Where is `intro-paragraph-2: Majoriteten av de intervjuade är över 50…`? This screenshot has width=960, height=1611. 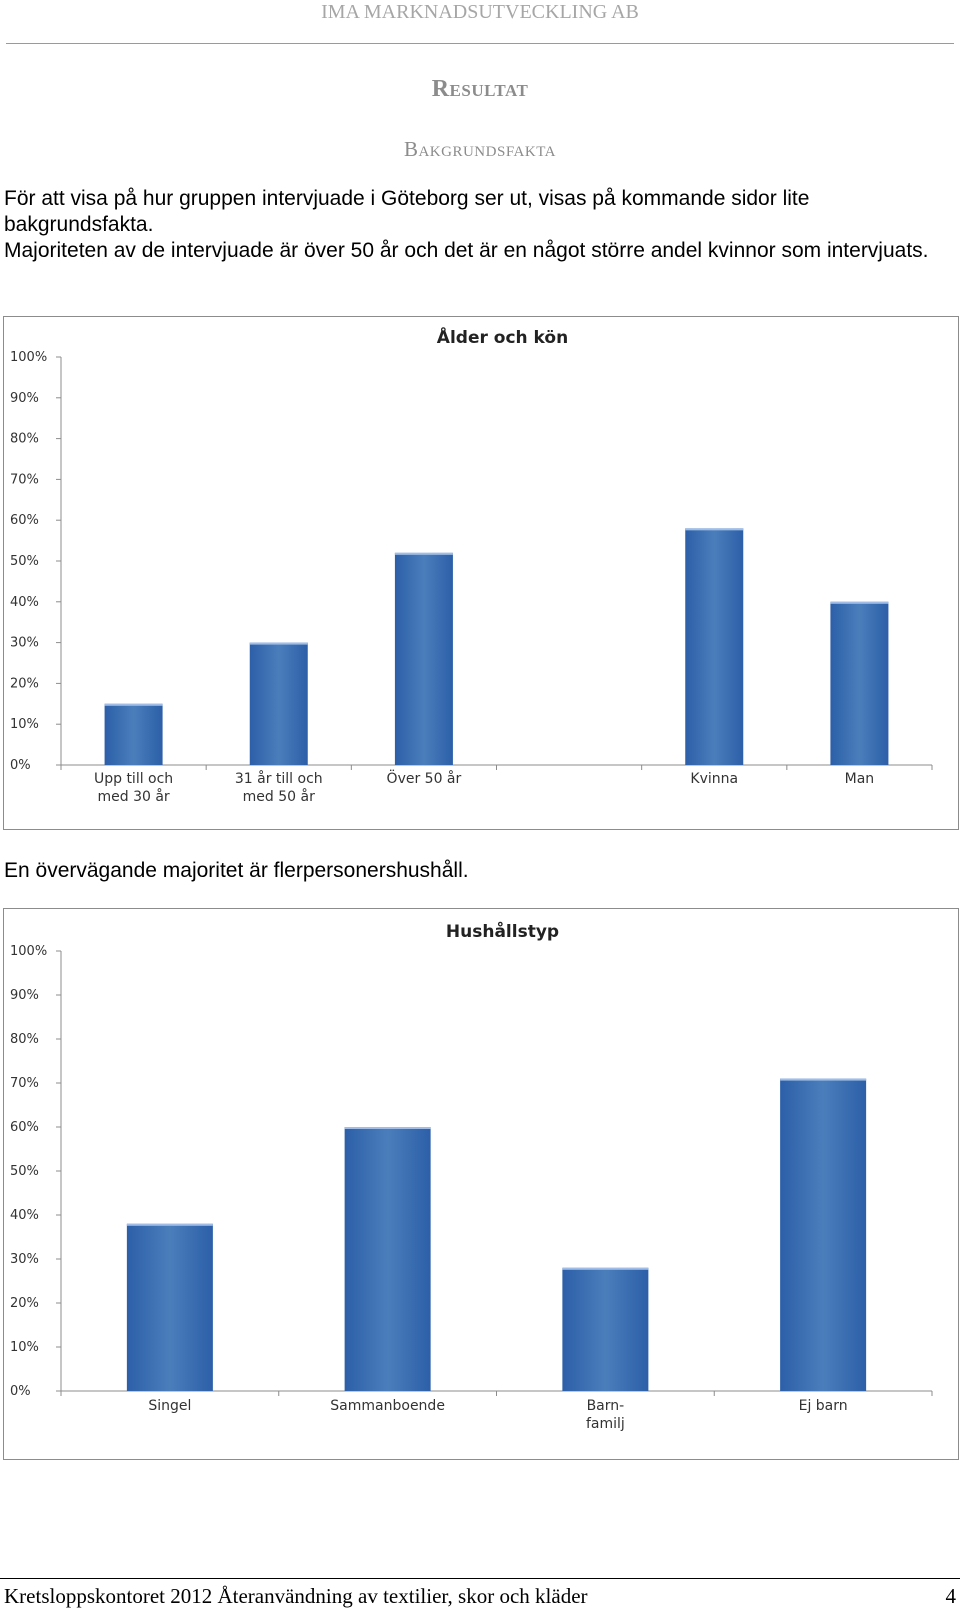
intro-paragraph-2: Majoriteten av de intervjuade är över 50… is located at coordinates (466, 250).